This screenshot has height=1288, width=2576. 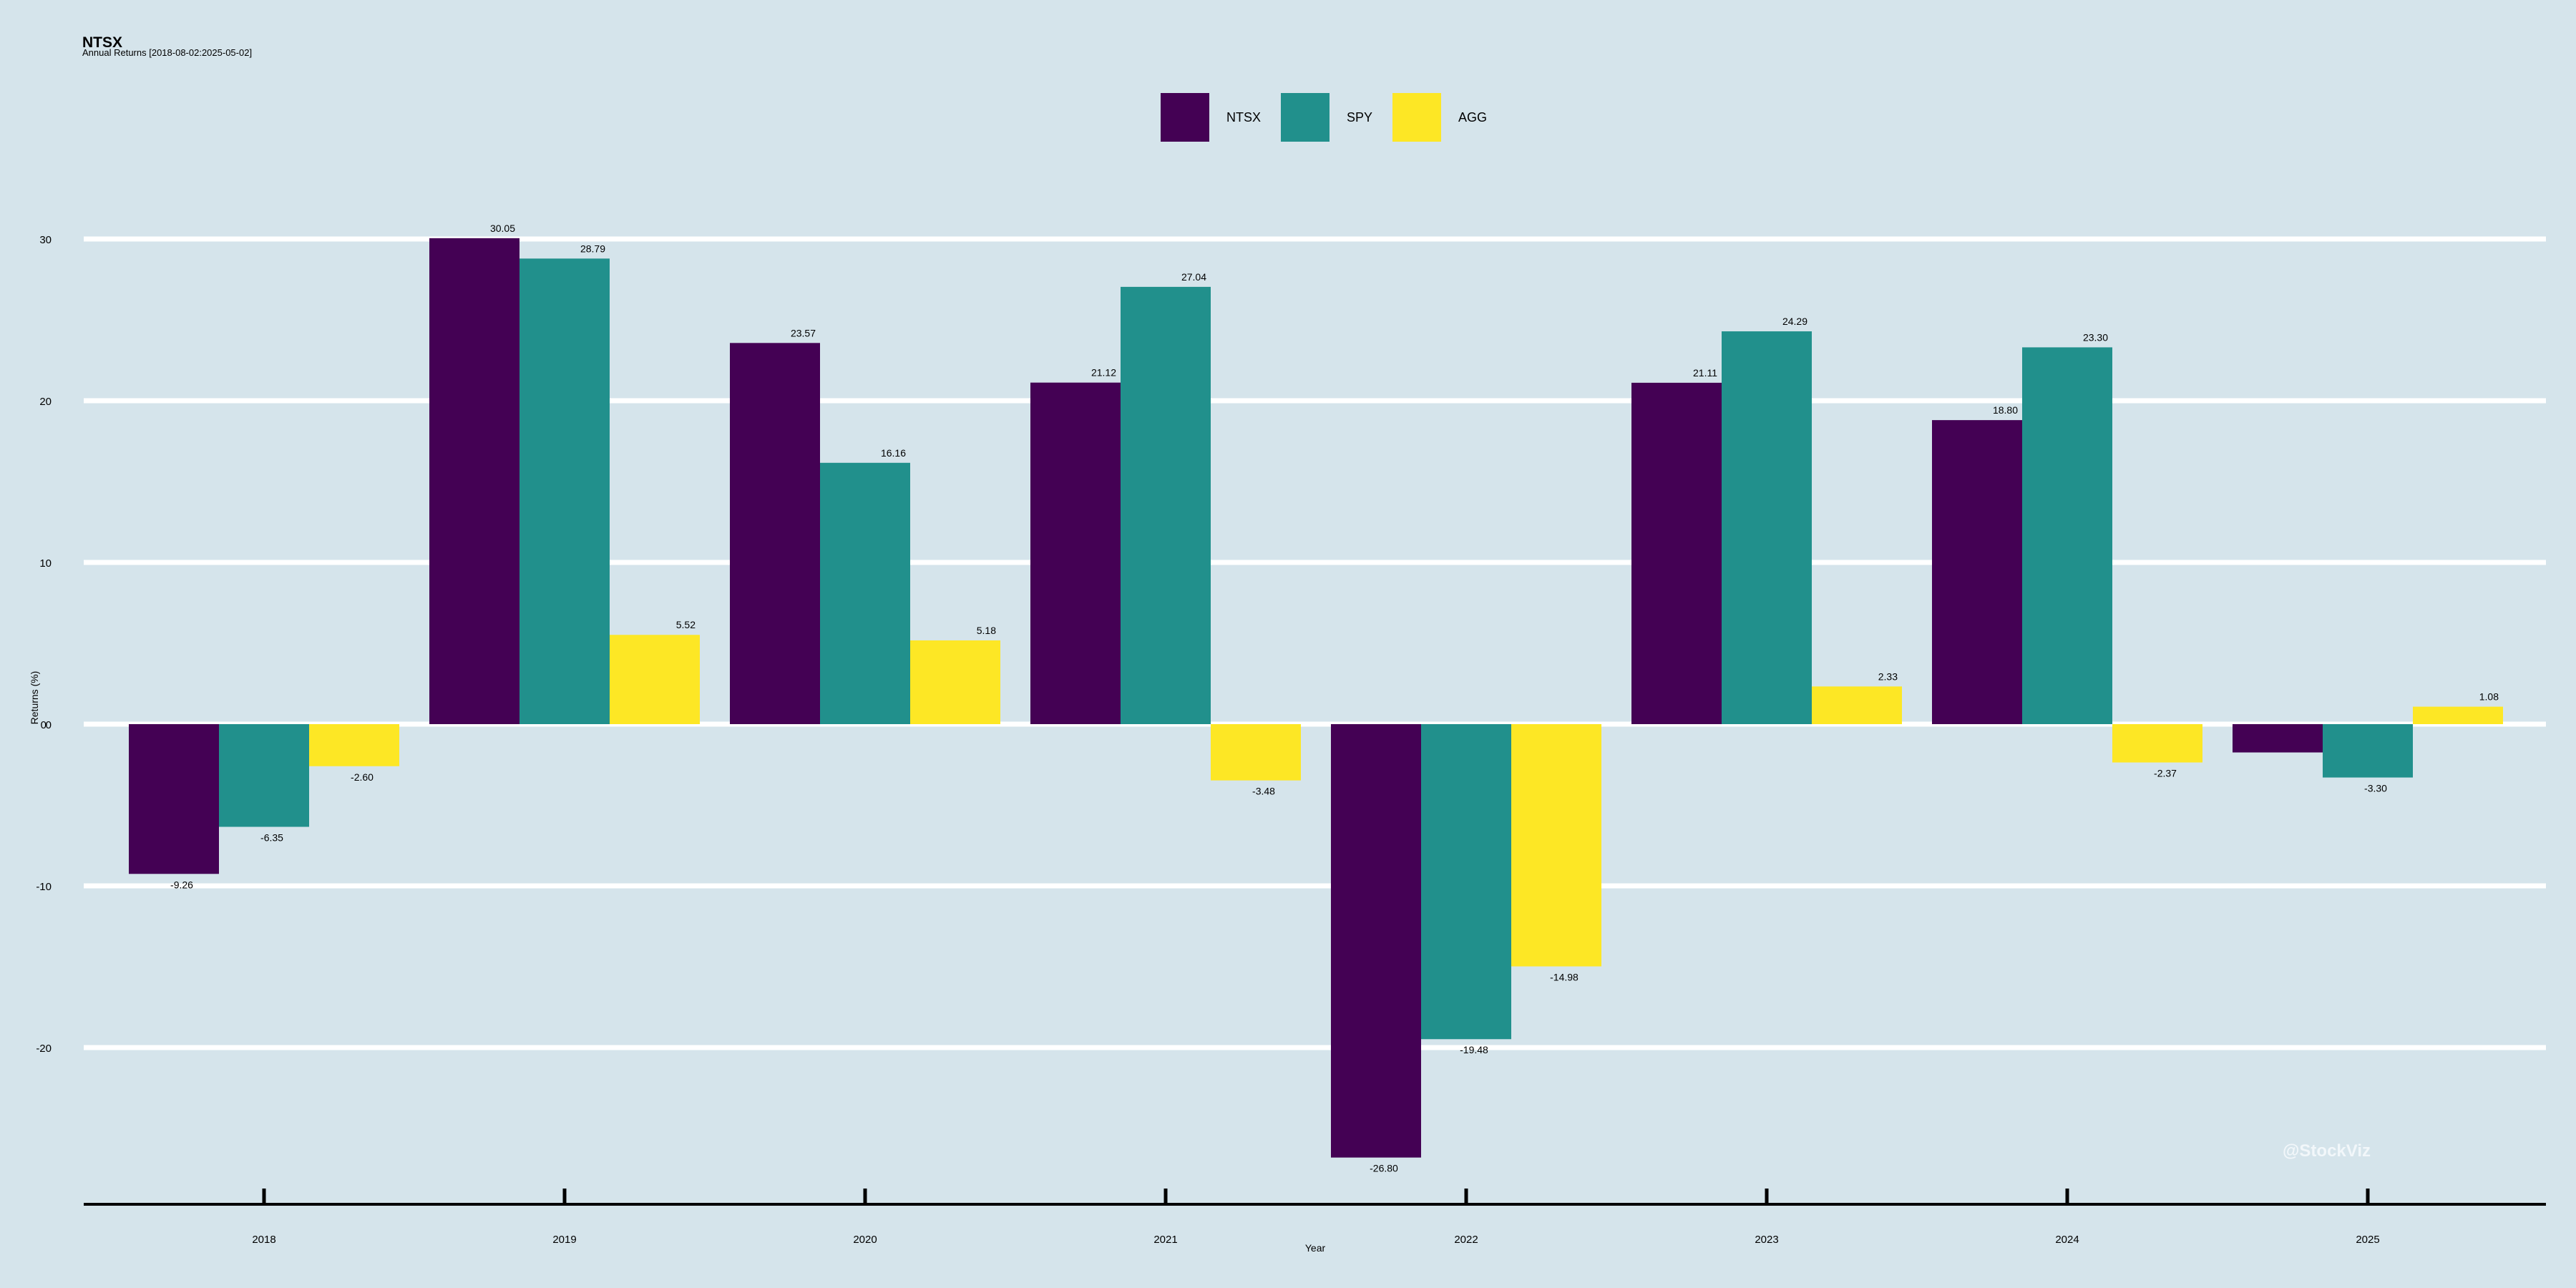 What do you see at coordinates (2367, 1240) in the screenshot?
I see `x-tick-label: 2025` at bounding box center [2367, 1240].